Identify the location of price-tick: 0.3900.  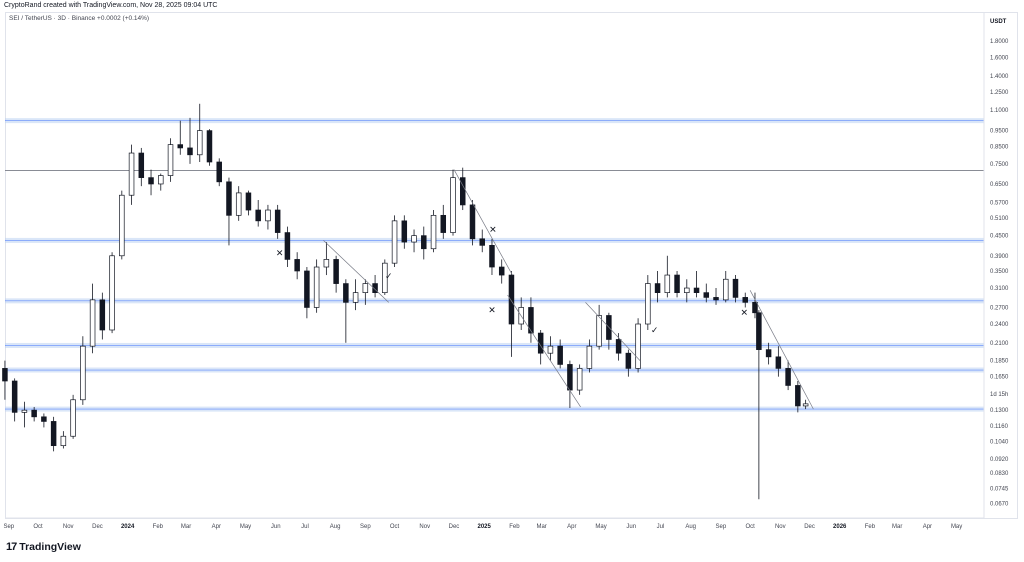
(999, 257).